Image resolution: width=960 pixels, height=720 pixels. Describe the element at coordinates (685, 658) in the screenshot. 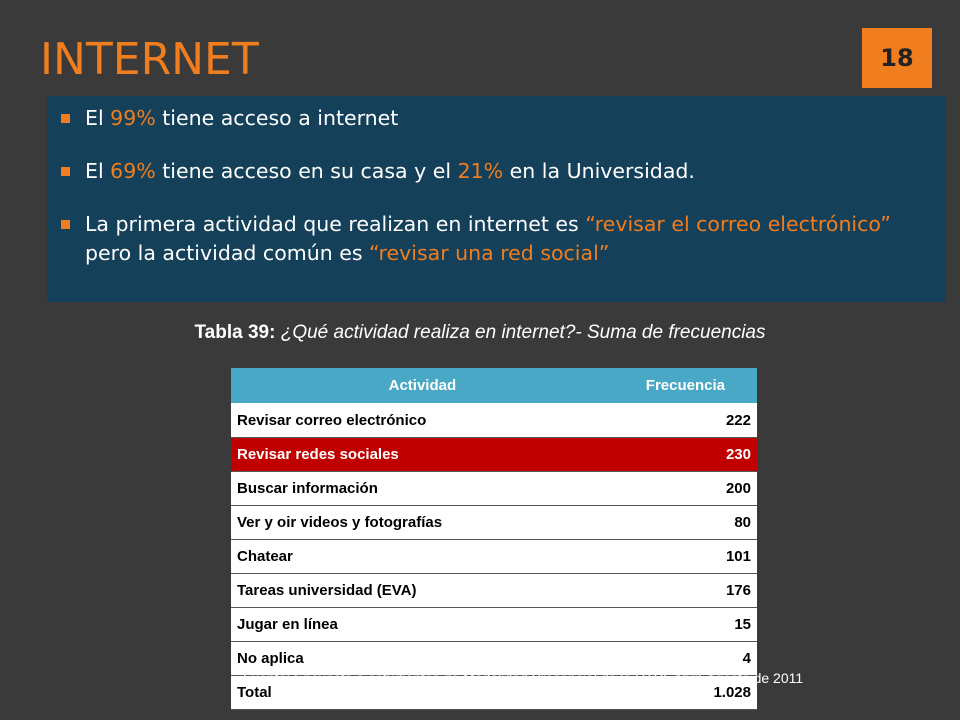

I see `cell-frequency: 4` at that location.